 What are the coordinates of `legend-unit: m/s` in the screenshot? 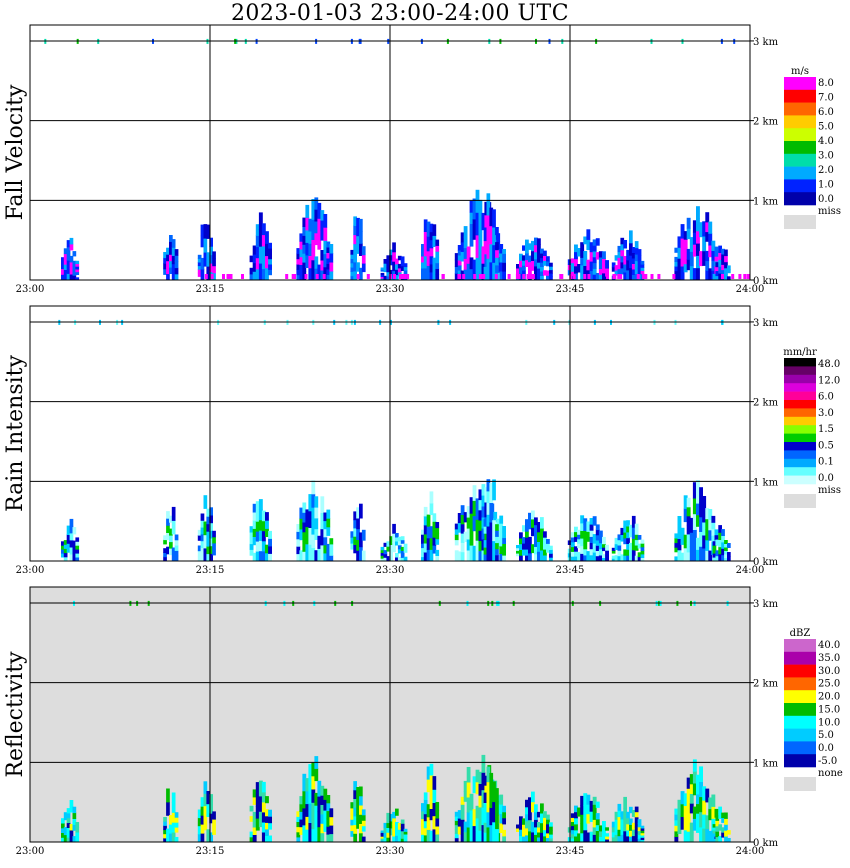 It's located at (800, 71).